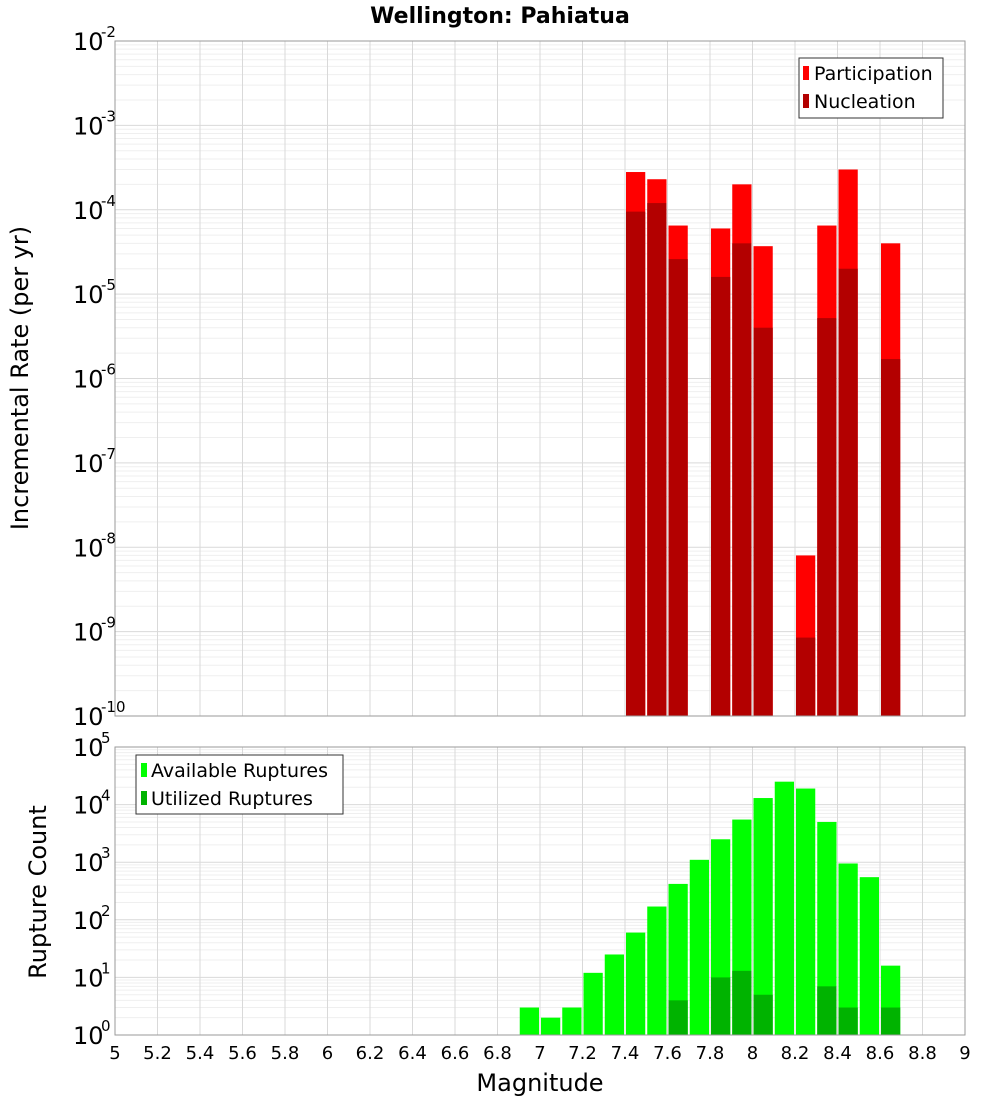  Describe the element at coordinates (285, 1053) in the screenshot. I see `x-tick-label: 5.8` at that location.